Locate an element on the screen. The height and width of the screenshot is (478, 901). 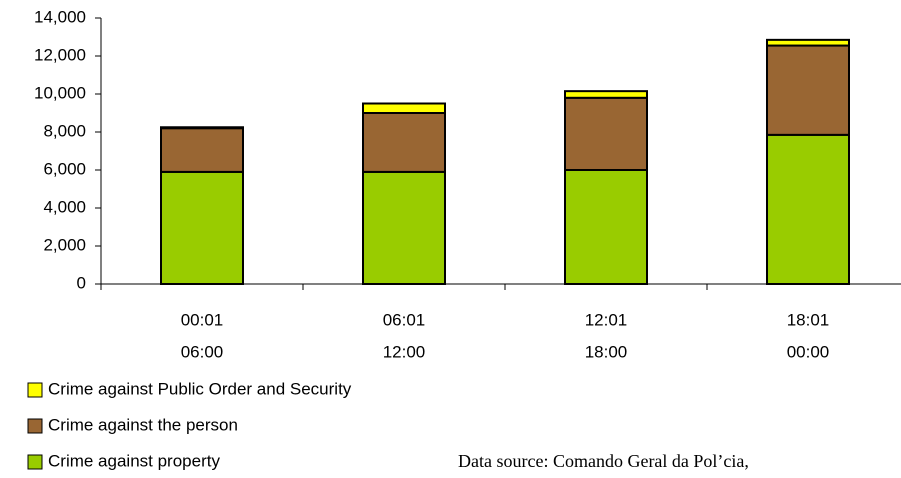
y-tick-label: 10,000 is located at coordinates (60, 92).